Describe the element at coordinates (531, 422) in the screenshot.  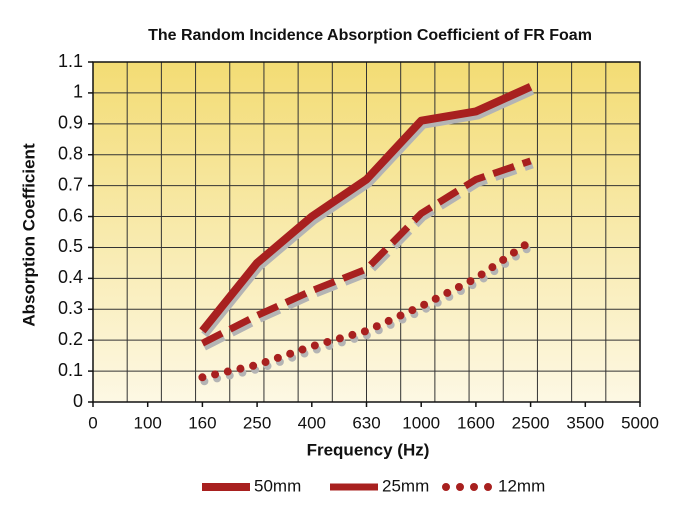
I see `x-tick-label: 2500` at that location.